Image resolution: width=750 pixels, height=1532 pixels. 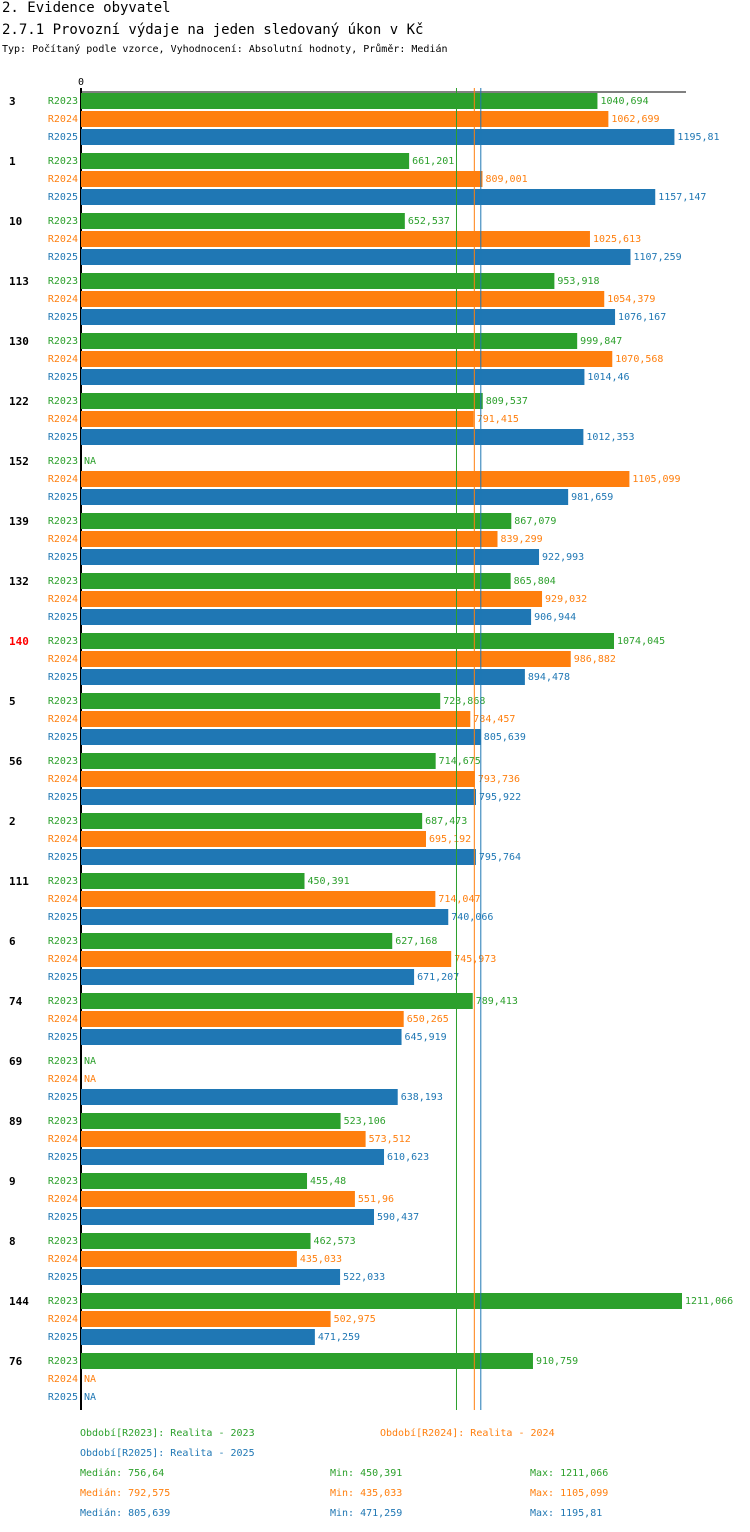 I want to click on data-label: 502,975, so click(x=355, y=1319).